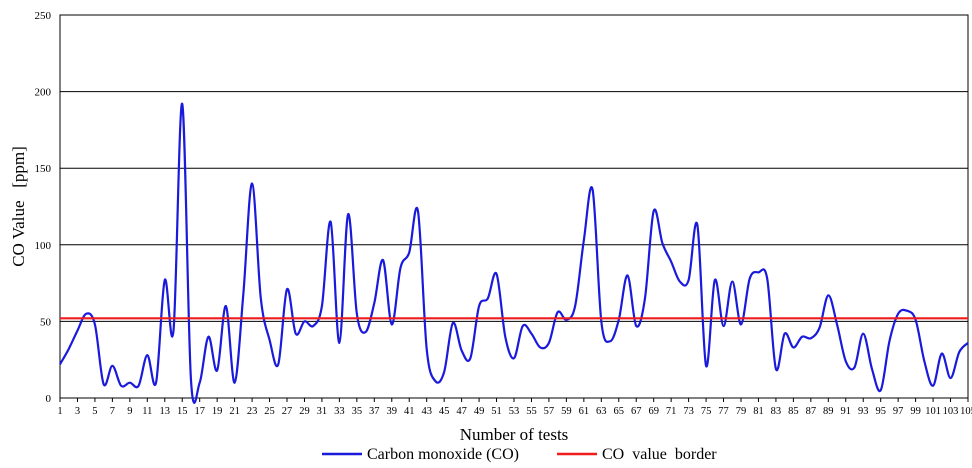  Describe the element at coordinates (653, 411) in the screenshot. I see `x-tick-label: 69` at that location.